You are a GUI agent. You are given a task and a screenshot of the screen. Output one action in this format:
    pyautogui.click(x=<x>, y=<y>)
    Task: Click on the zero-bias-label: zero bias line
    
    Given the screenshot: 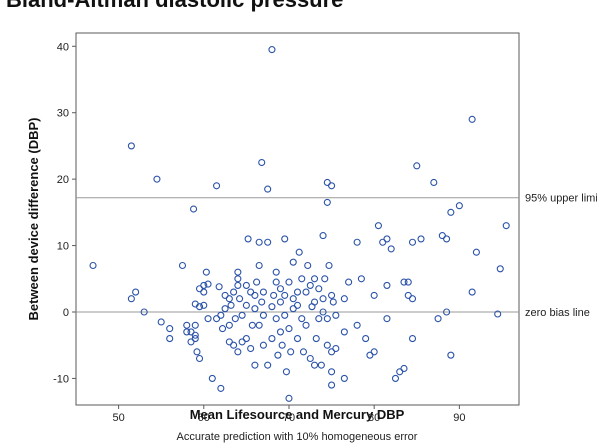 What is the action you would take?
    pyautogui.click(x=557, y=313)
    